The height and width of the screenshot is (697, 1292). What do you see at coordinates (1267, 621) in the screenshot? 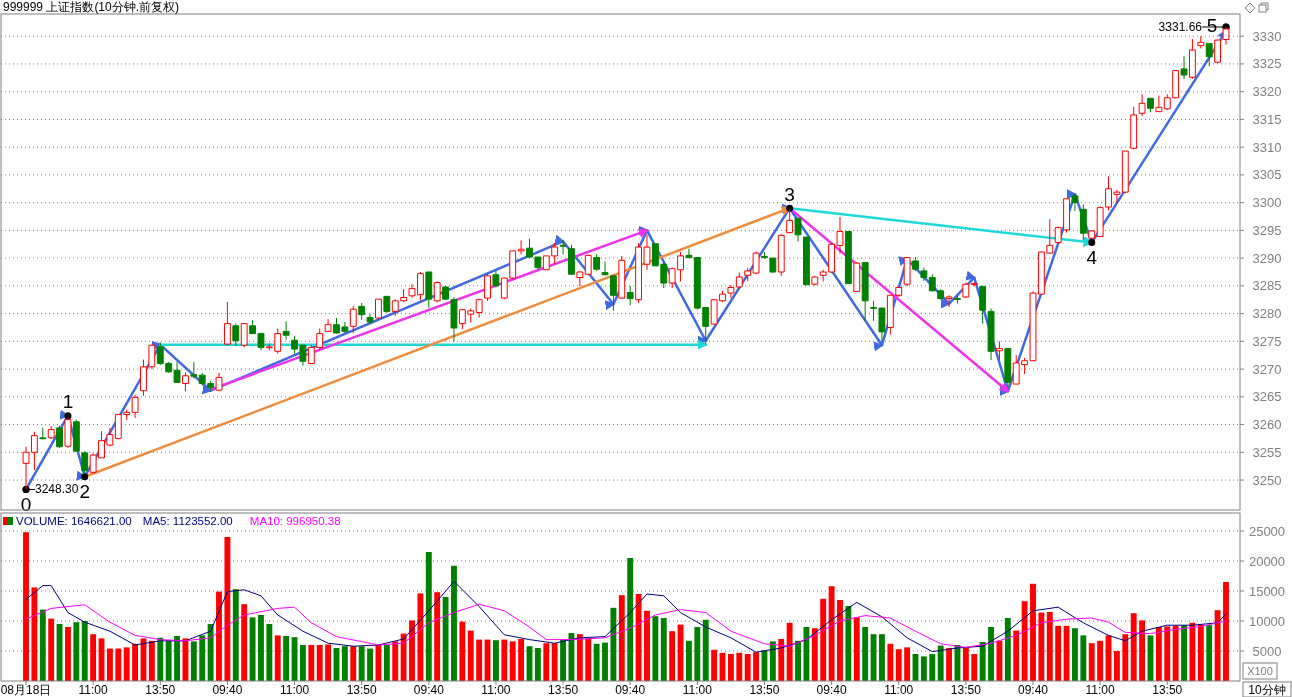
I see `y-tick-label: 10000` at bounding box center [1267, 621].